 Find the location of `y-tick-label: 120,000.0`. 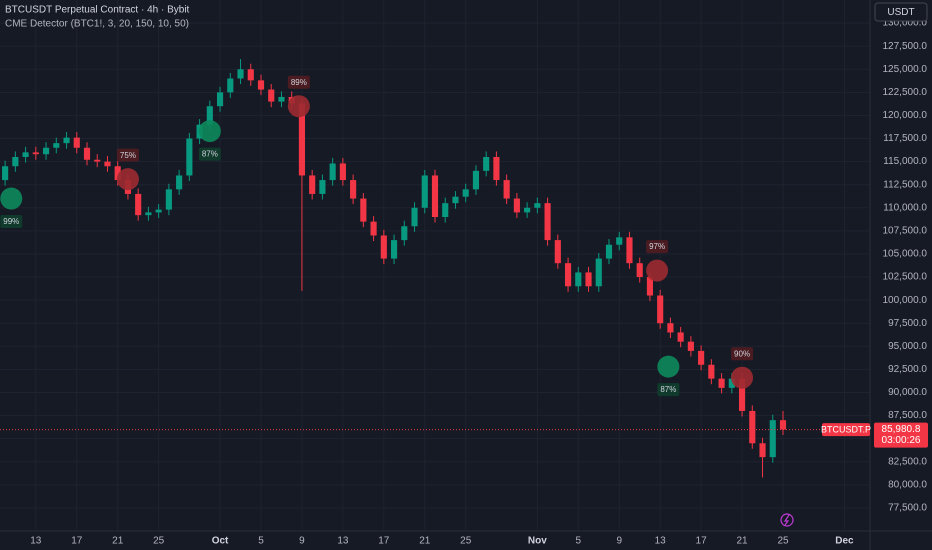

y-tick-label: 120,000.0 is located at coordinates (905, 115).